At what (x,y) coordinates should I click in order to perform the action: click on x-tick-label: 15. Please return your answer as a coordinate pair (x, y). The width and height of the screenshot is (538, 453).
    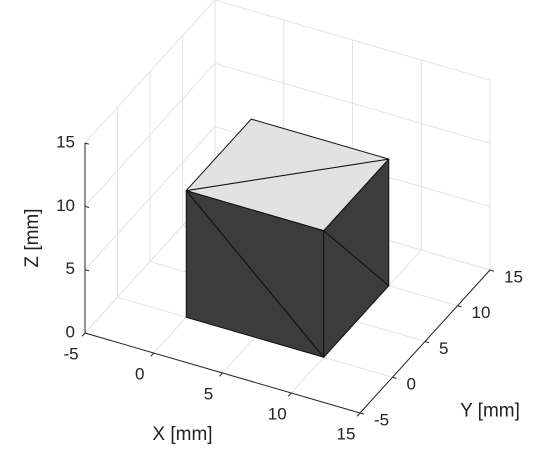
    Looking at the image, I should click on (346, 433).